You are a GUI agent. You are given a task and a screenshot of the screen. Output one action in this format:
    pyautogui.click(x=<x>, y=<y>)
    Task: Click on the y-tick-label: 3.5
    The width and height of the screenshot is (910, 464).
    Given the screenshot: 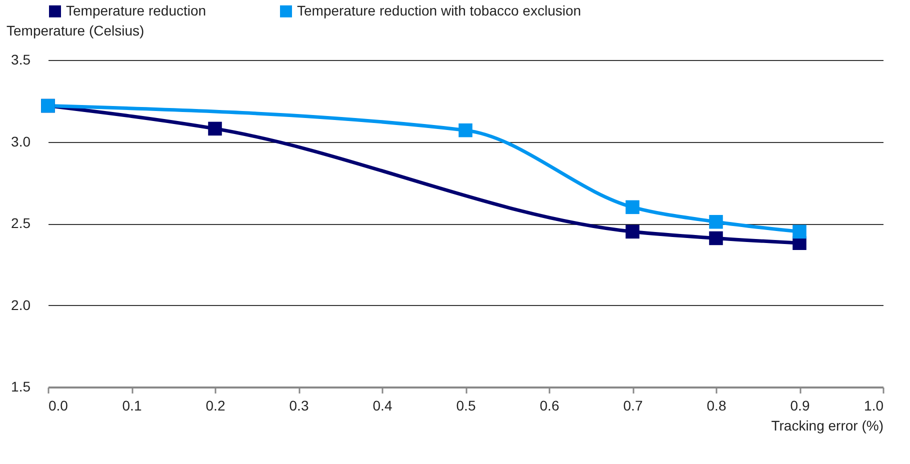 What is the action you would take?
    pyautogui.click(x=21, y=60)
    